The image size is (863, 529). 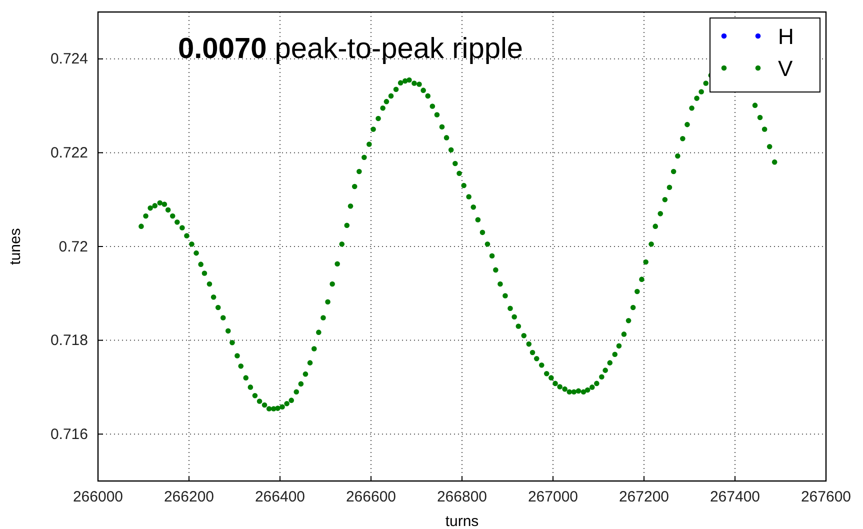 I want to click on y-tick-label: 0.722, so click(x=69, y=153).